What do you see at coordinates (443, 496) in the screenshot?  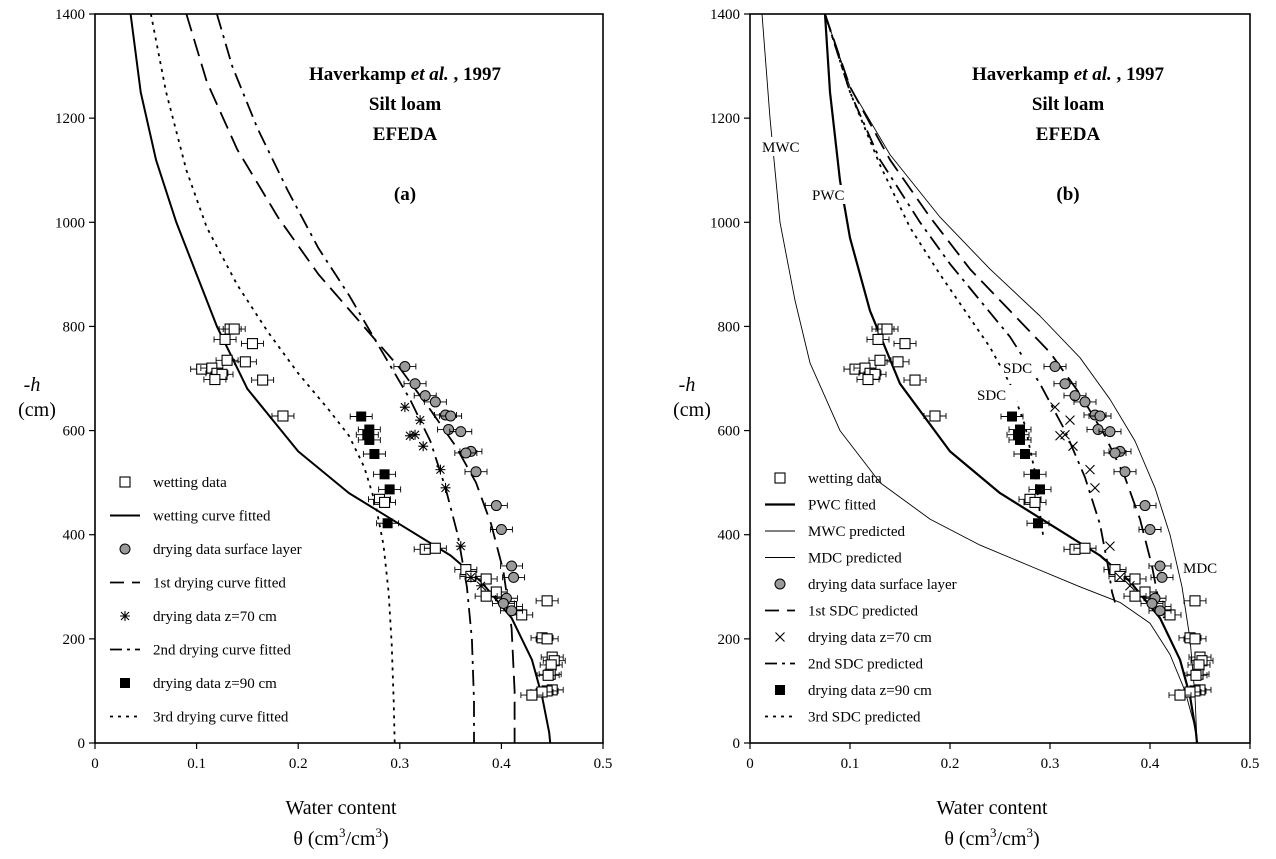 I see `series-drying-data-z-70-cm` at bounding box center [443, 496].